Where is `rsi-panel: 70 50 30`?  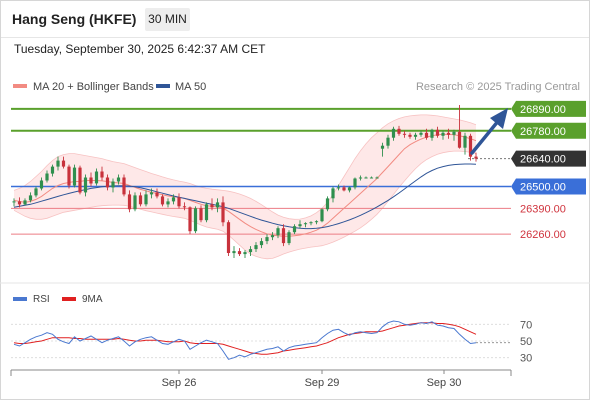 rsi-panel: 70 50 30 is located at coordinates (271, 342).